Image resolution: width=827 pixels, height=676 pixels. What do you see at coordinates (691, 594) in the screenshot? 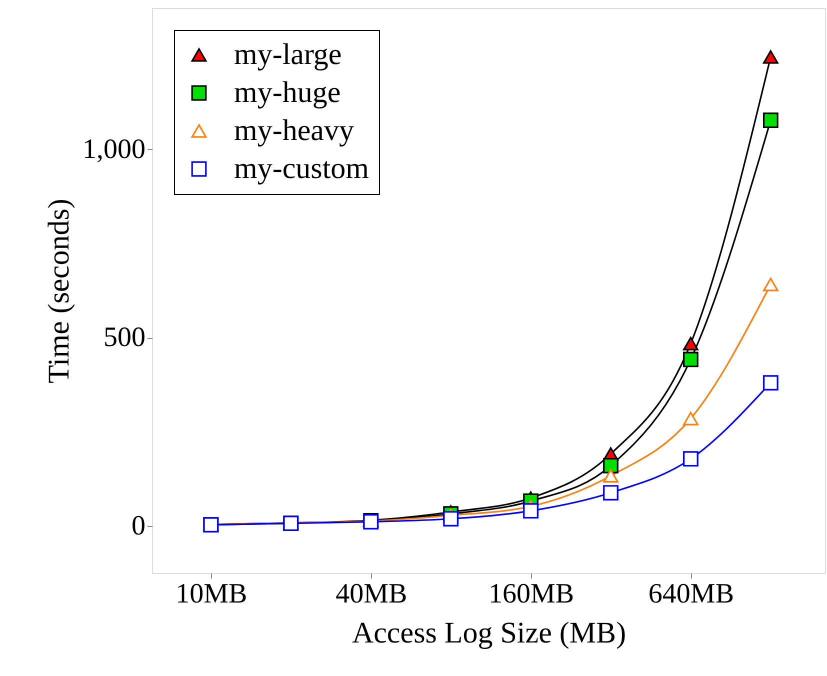
I see `x-tick-label: 640MB` at bounding box center [691, 594].